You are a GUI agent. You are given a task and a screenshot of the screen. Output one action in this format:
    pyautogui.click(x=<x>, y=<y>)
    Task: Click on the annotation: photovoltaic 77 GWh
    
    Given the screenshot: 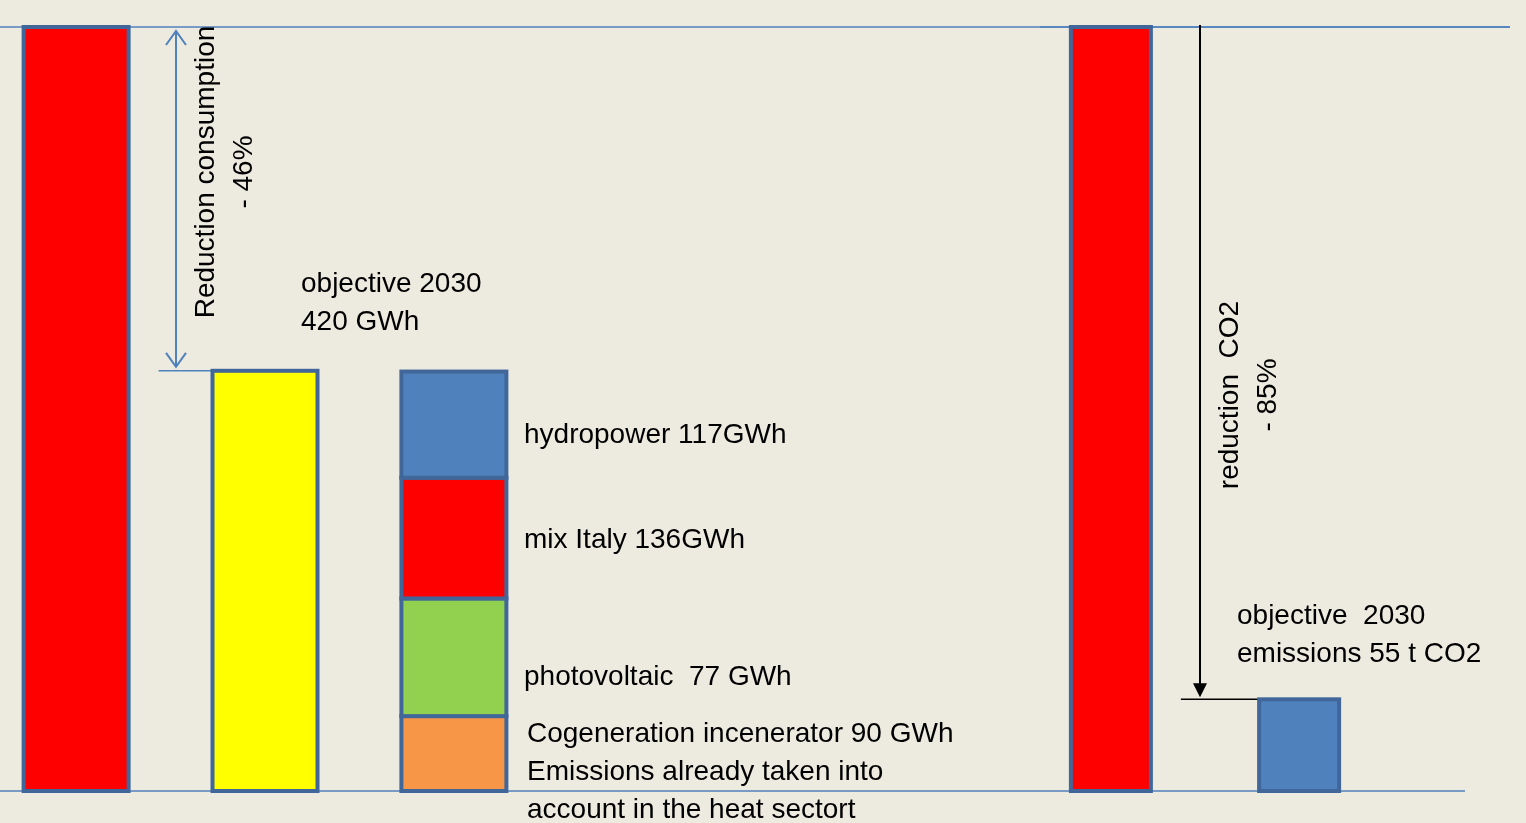 What is the action you would take?
    pyautogui.click(x=658, y=675)
    